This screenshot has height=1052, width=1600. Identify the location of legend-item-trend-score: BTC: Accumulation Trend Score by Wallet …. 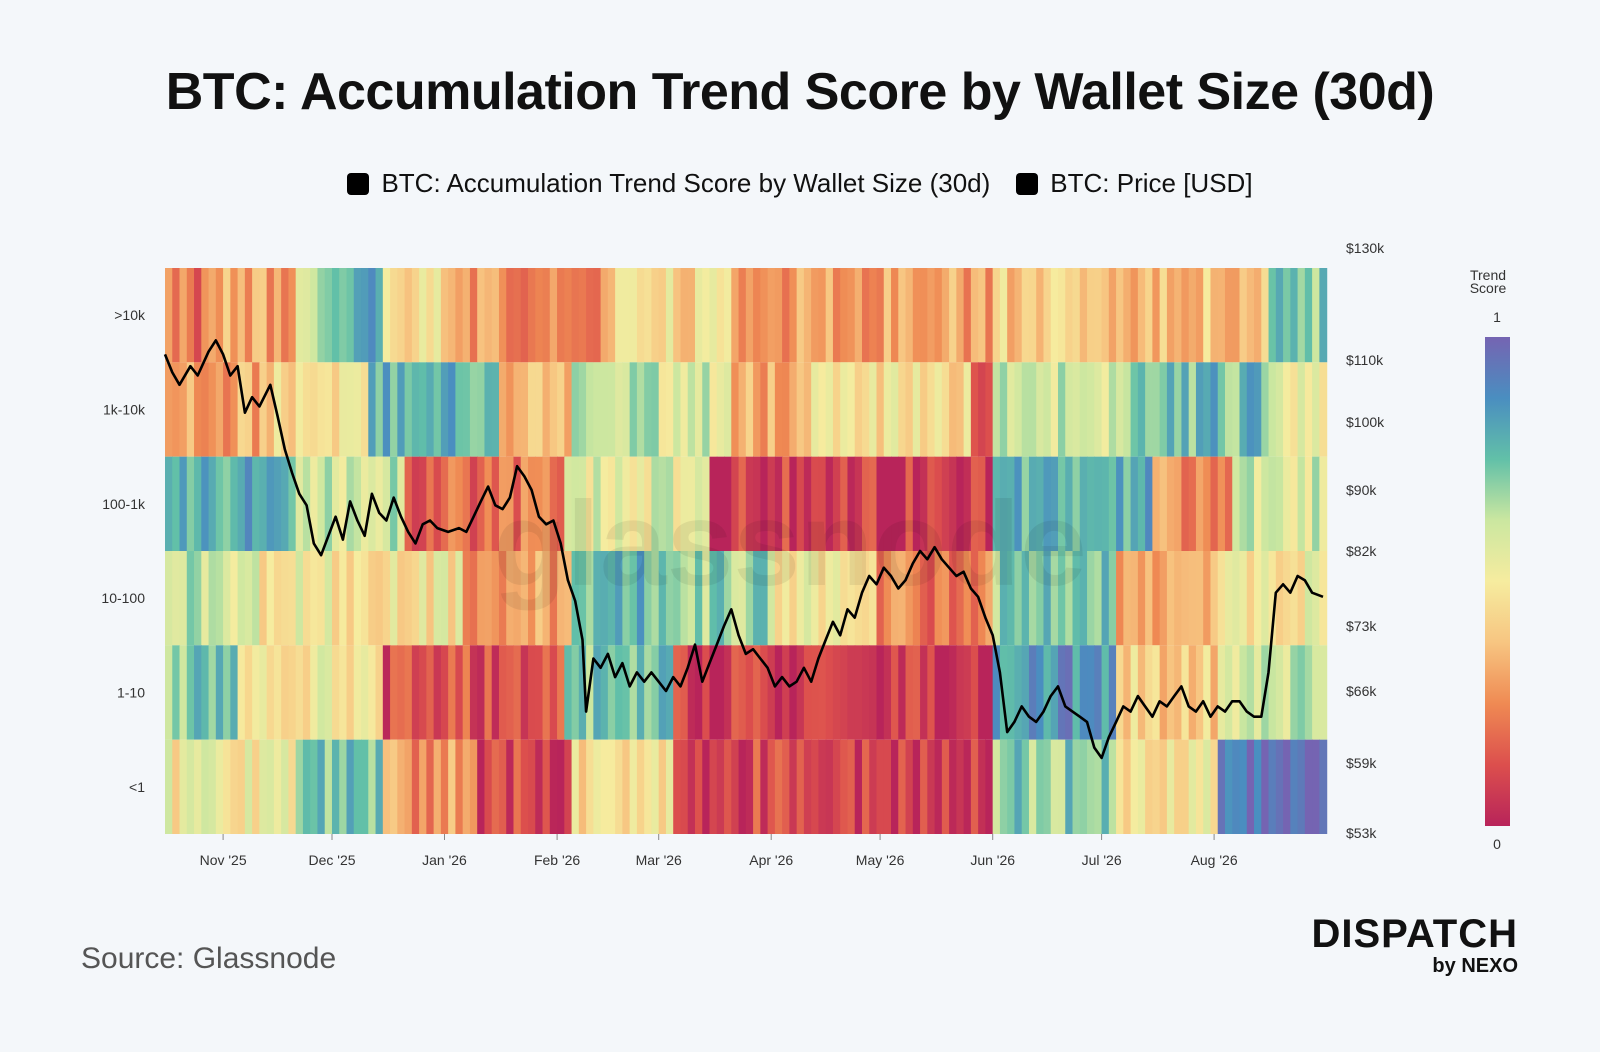
(668, 183).